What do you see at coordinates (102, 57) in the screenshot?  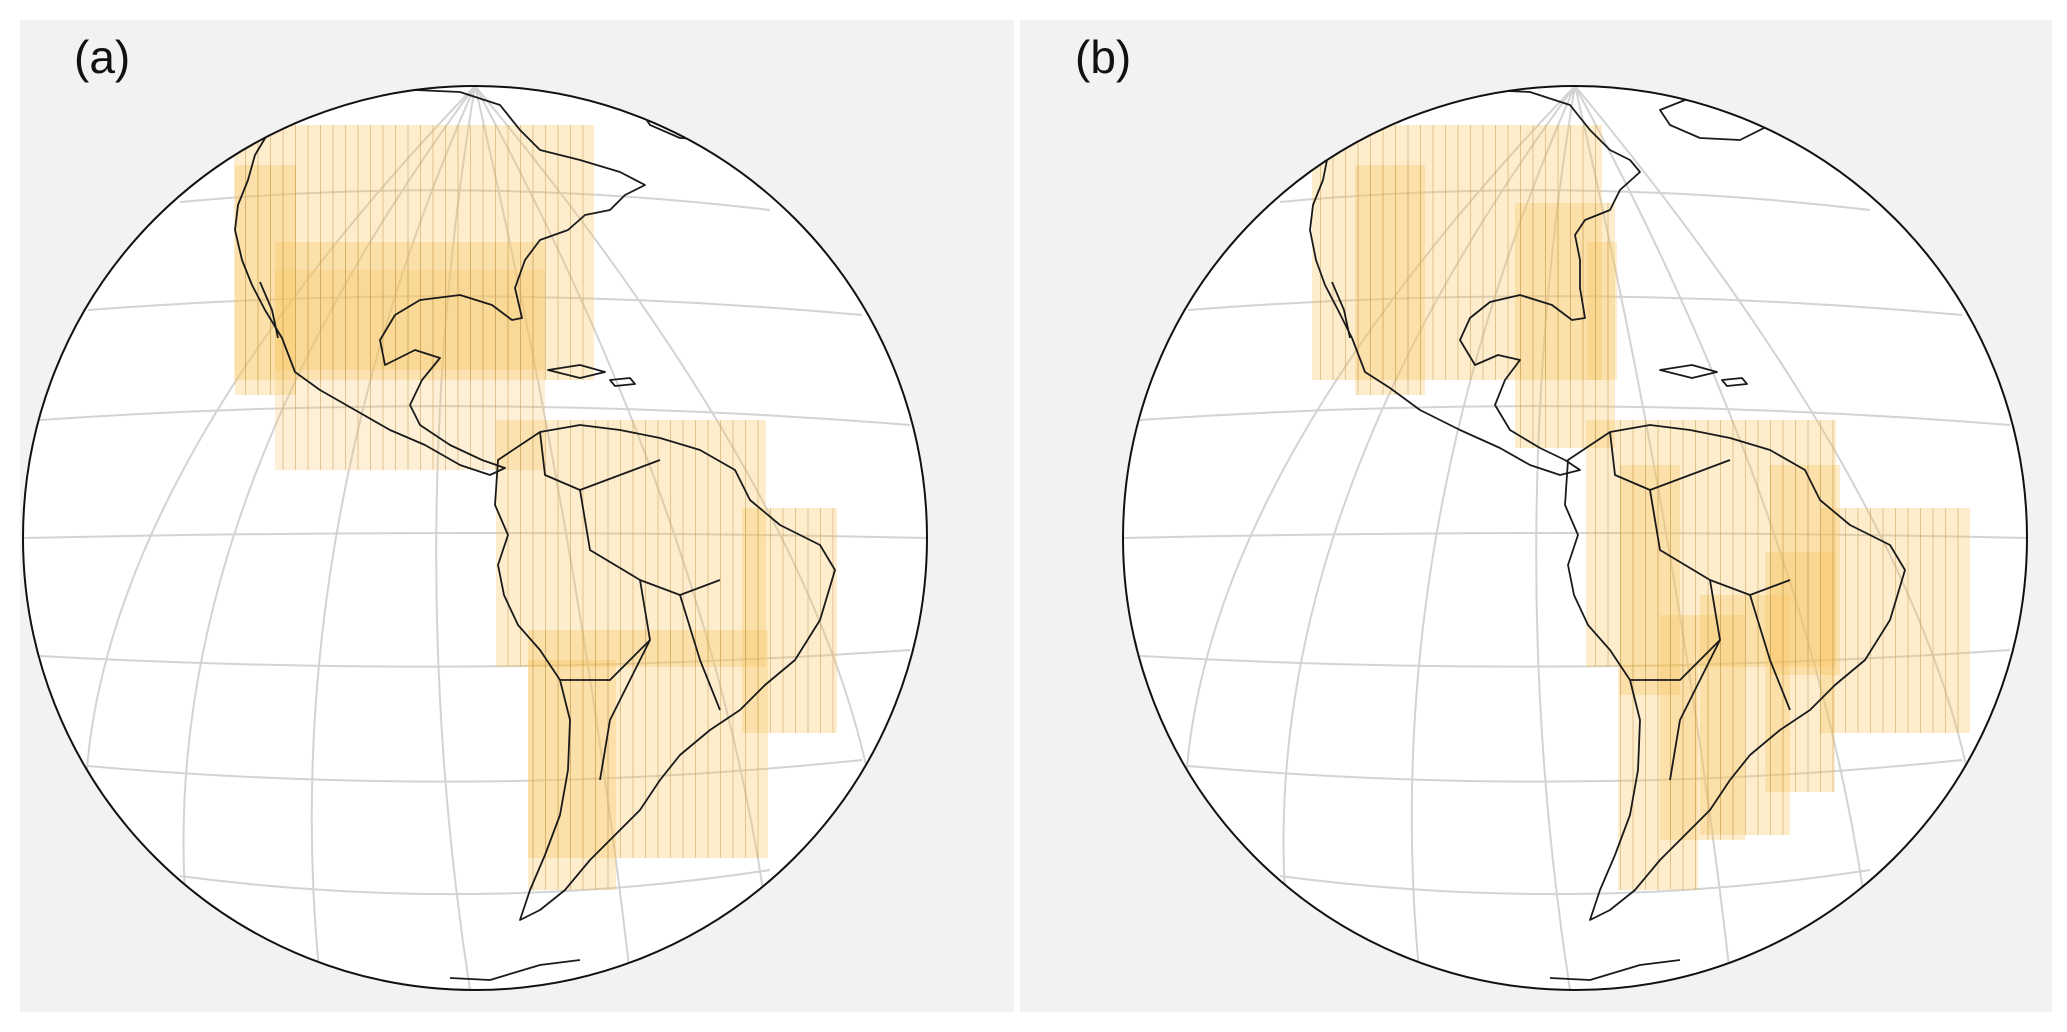 I see `panel-label-a: (a)` at bounding box center [102, 57].